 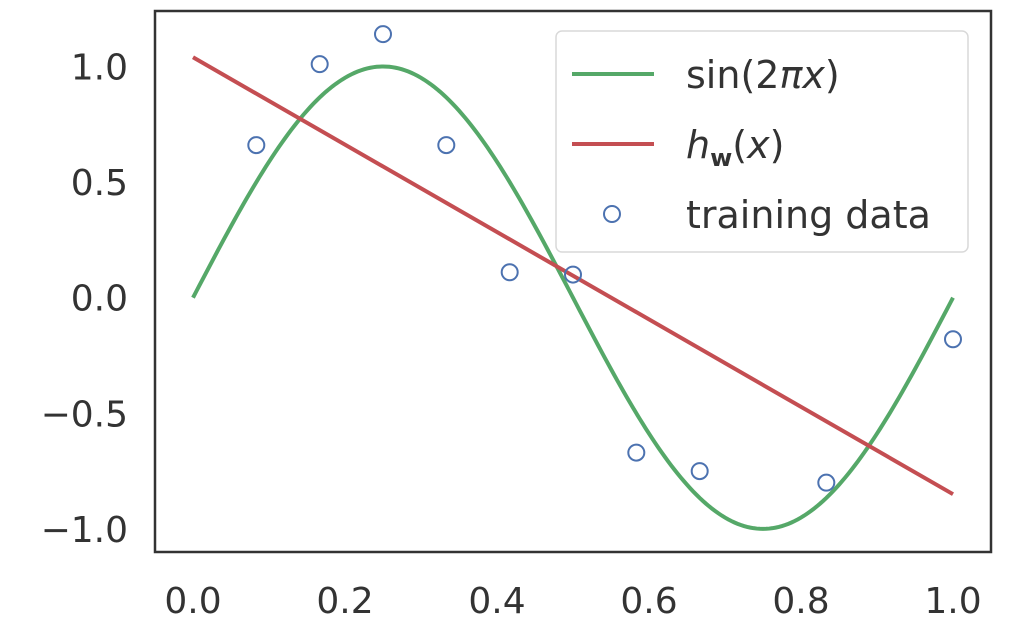 I want to click on x-tick-label: 0.6, so click(x=648, y=601).